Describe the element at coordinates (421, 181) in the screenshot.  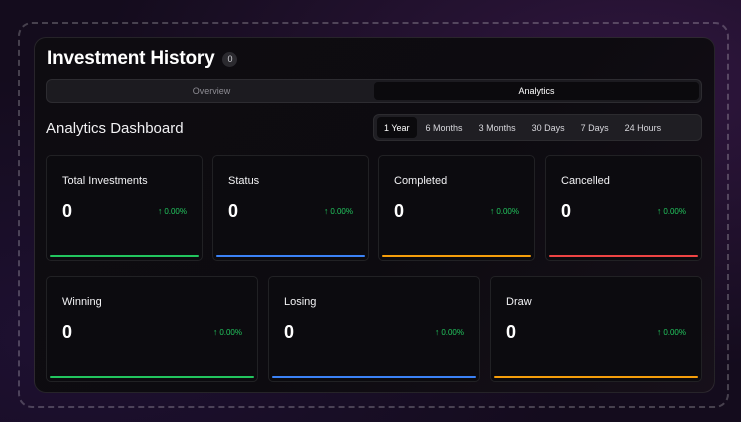
I see `card-label: Completed` at that location.